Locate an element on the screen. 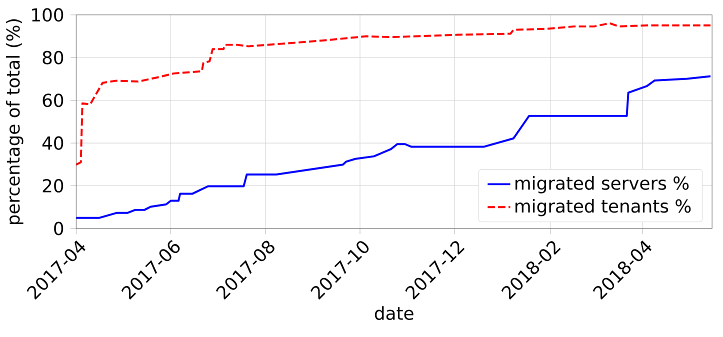 The image size is (723, 337). y-tick-label: 0 is located at coordinates (59, 229).